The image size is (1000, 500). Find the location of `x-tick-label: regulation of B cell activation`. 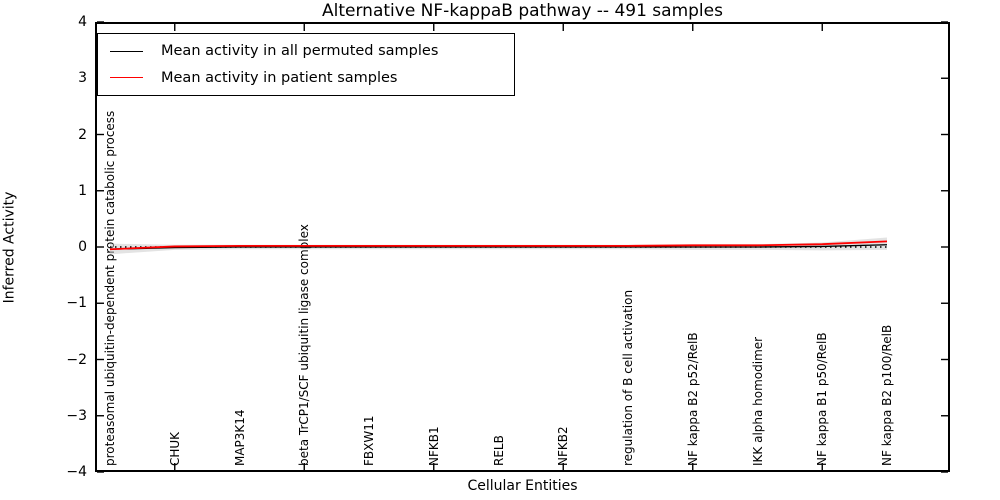

x-tick-label: regulation of B cell activation is located at coordinates (628, 377).